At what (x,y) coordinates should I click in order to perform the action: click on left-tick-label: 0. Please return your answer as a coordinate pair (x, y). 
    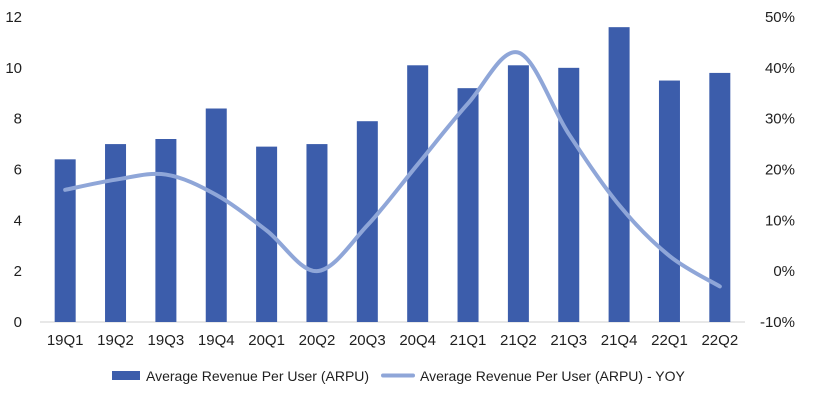
    Looking at the image, I should click on (18, 322).